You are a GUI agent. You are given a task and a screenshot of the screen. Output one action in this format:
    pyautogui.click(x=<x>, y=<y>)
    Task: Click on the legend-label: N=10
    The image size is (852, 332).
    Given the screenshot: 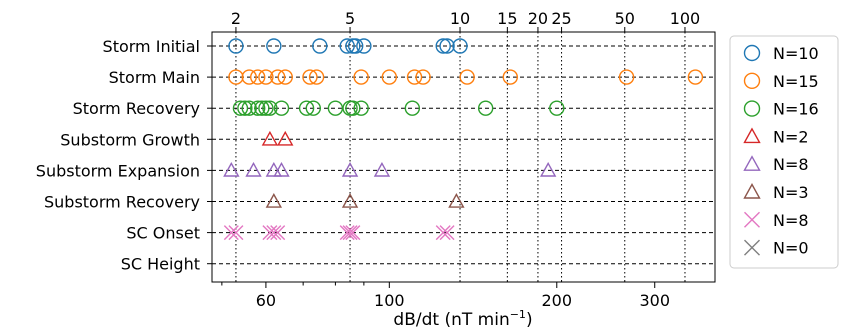 What is the action you would take?
    pyautogui.click(x=796, y=53)
    